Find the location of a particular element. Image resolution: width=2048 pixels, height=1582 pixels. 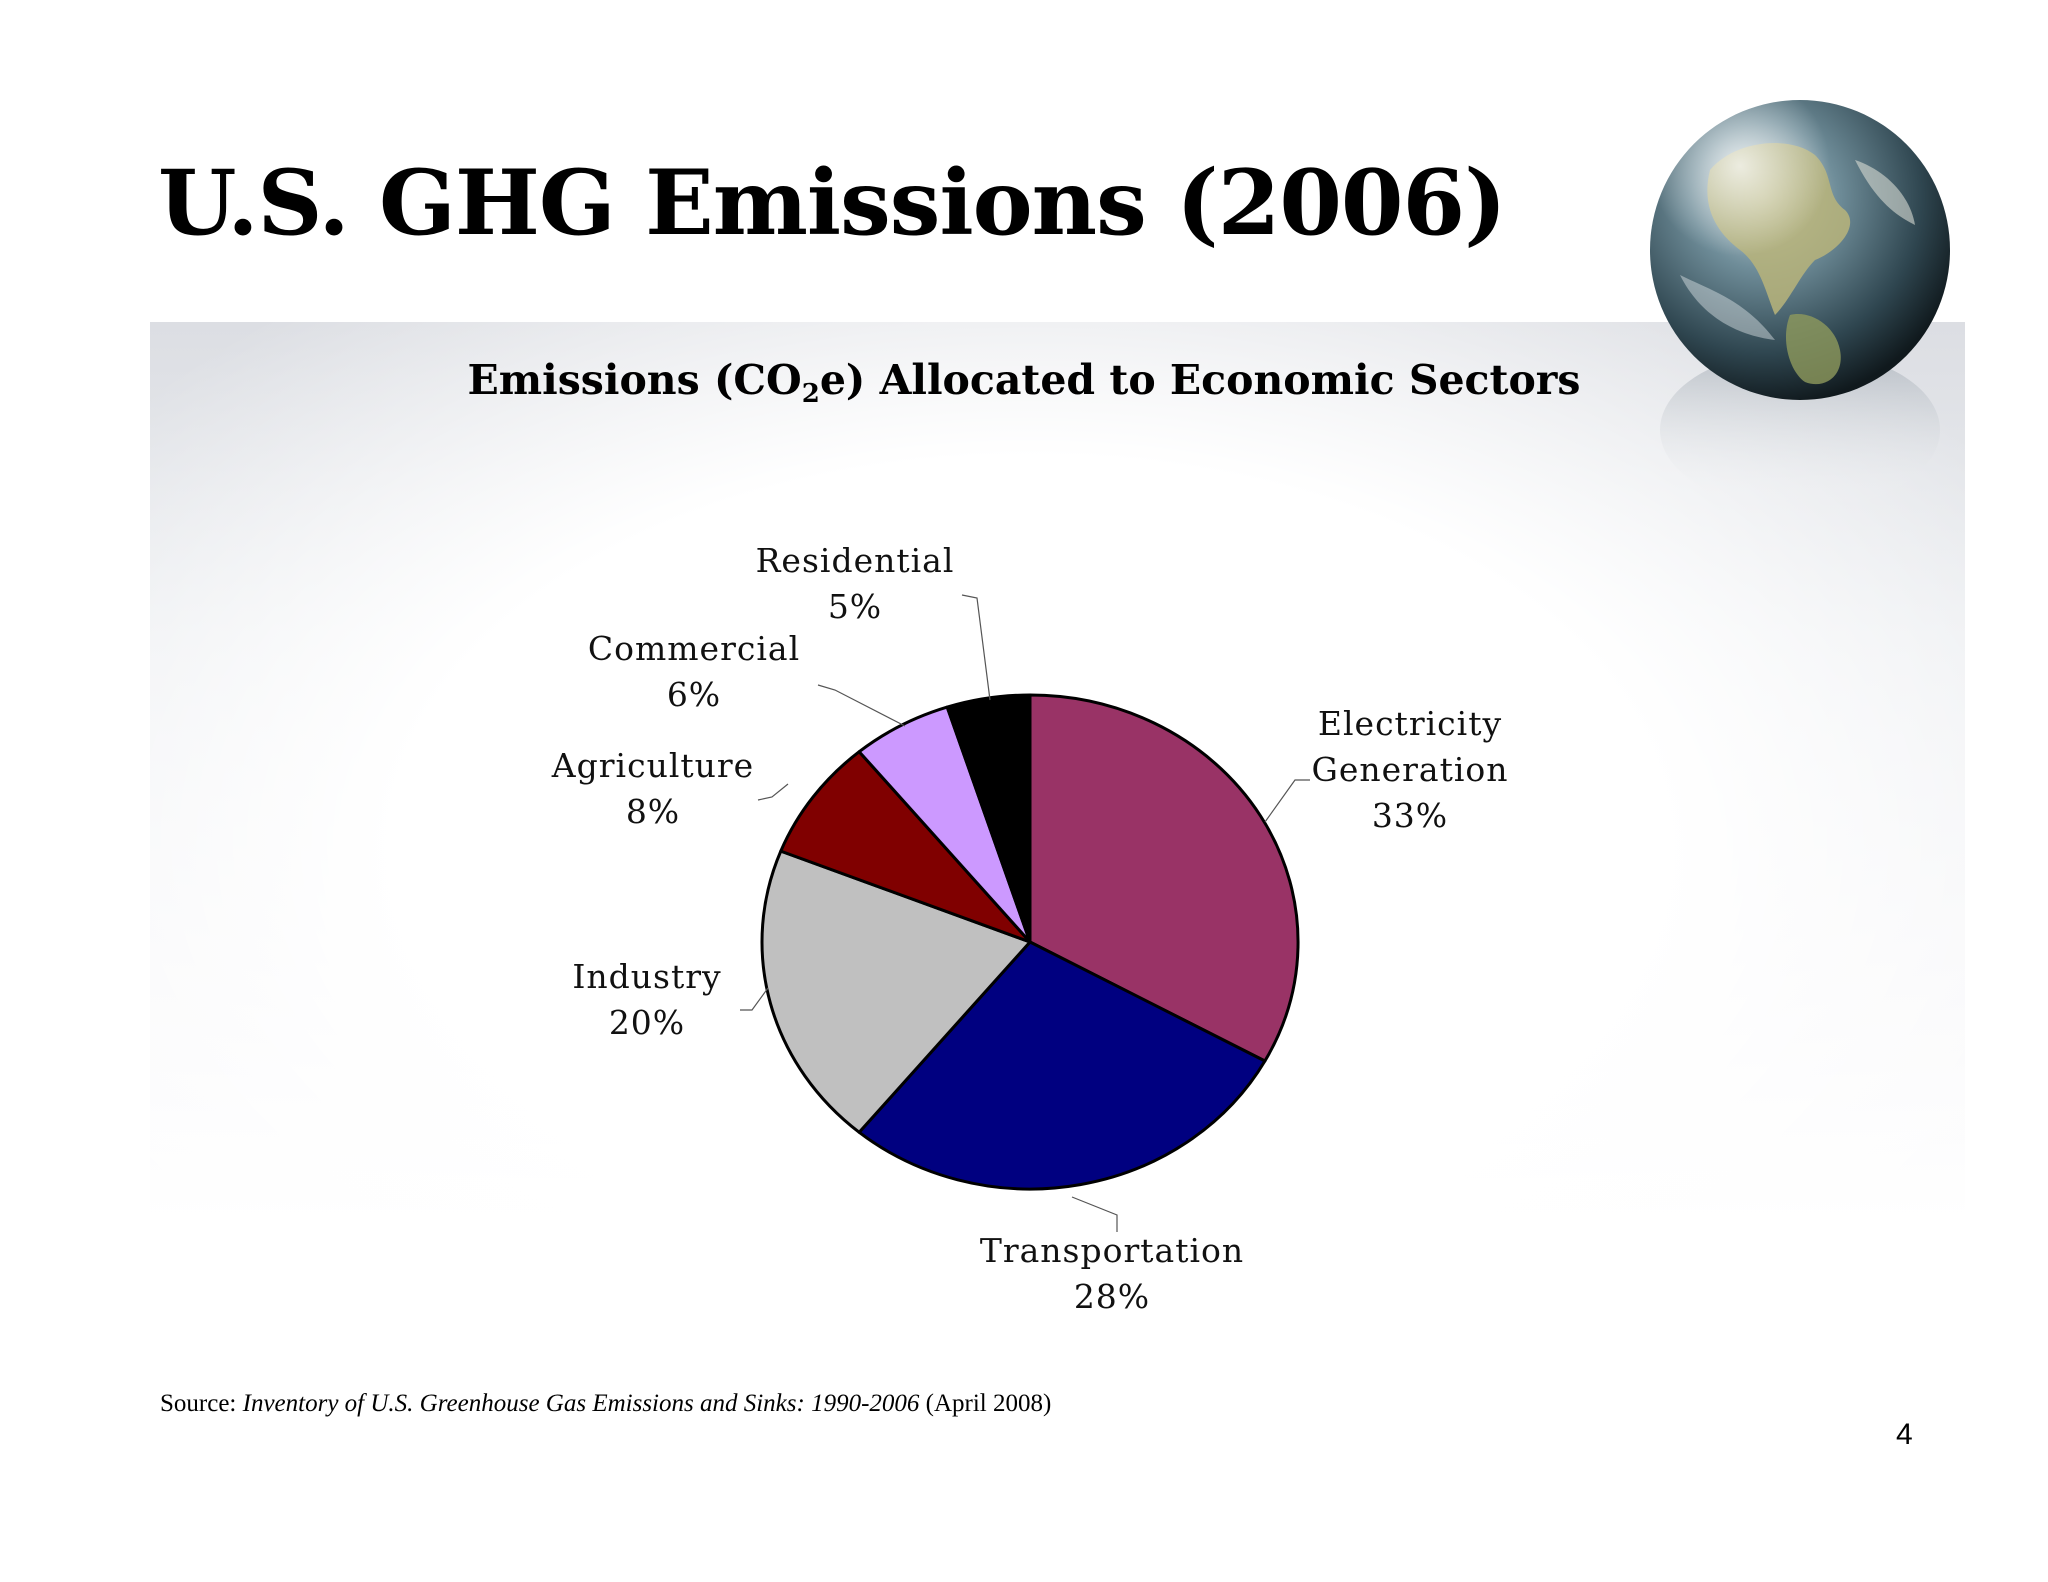

leader-line-commercial is located at coordinates (861, 705).